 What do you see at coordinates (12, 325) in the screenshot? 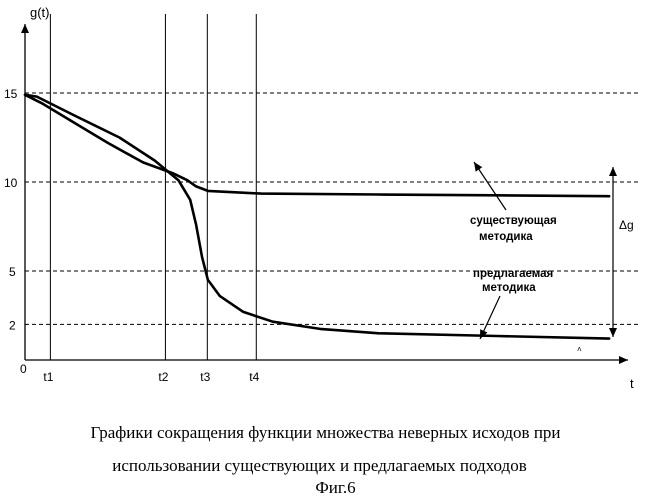
I see `y-tick-label-2: 2` at bounding box center [12, 325].